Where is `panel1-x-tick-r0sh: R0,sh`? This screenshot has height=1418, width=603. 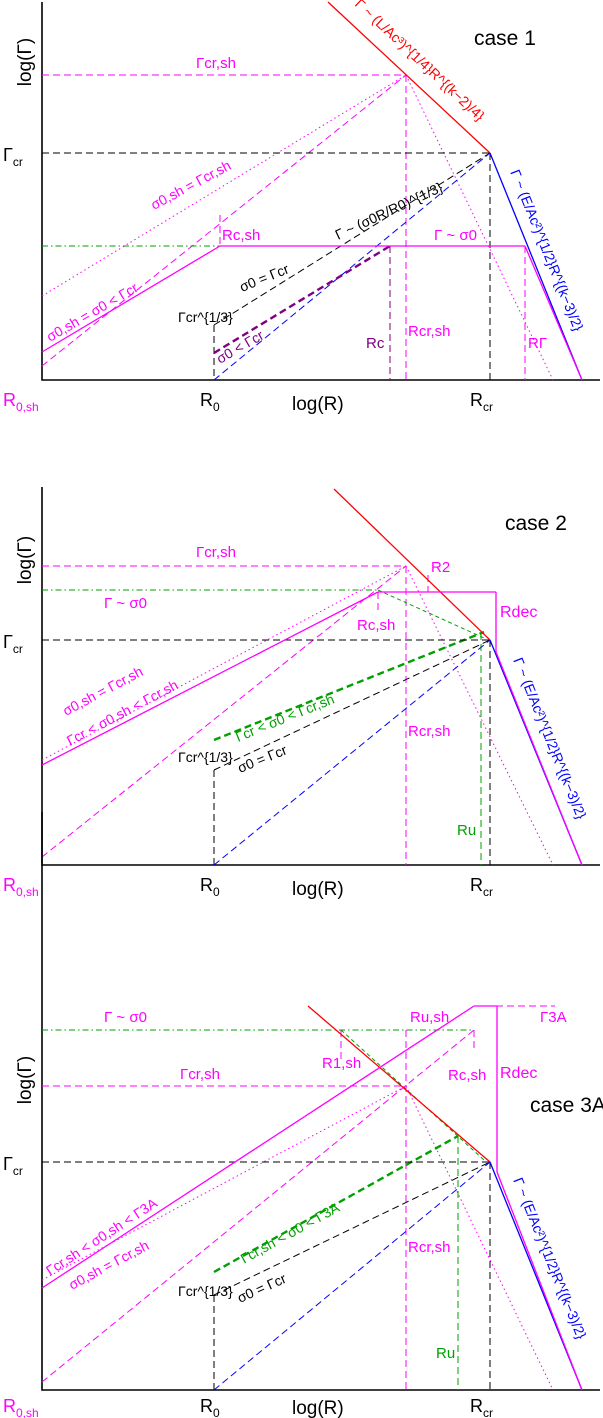
panel1-x-tick-r0sh: R0,sh is located at coordinates (21, 402).